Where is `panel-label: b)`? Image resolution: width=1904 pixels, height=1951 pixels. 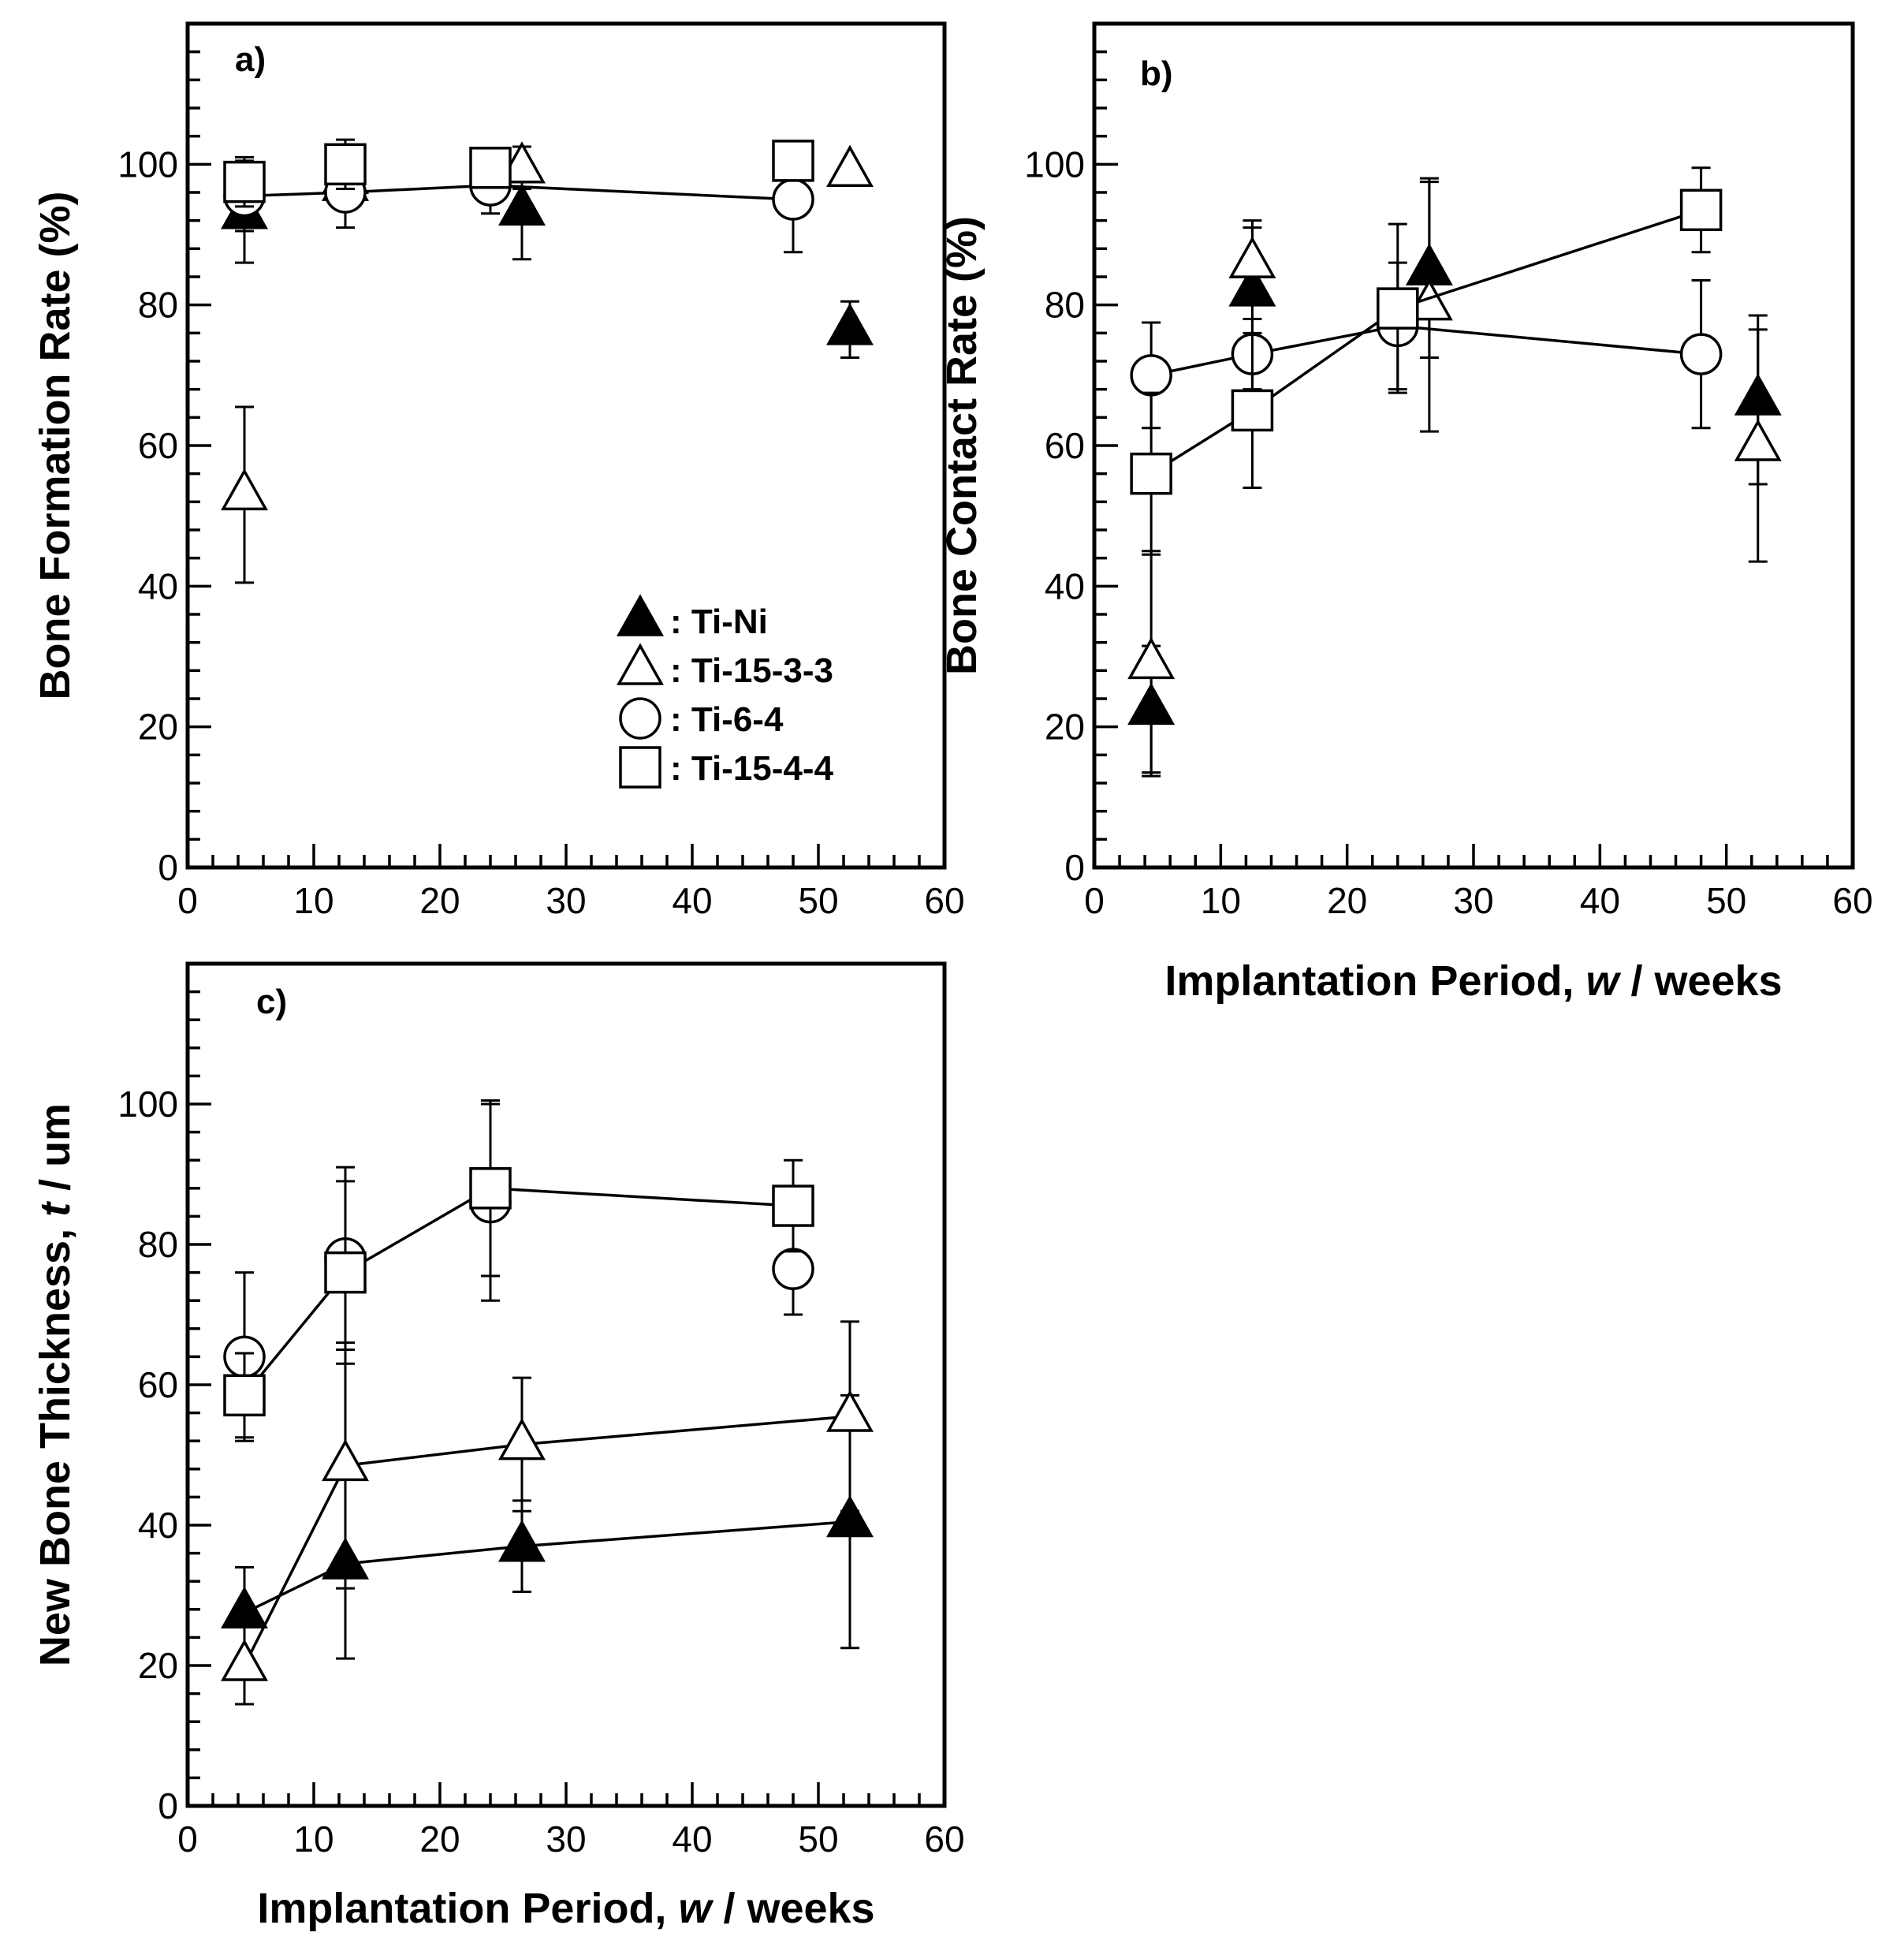
panel-label: b) is located at coordinates (1156, 73).